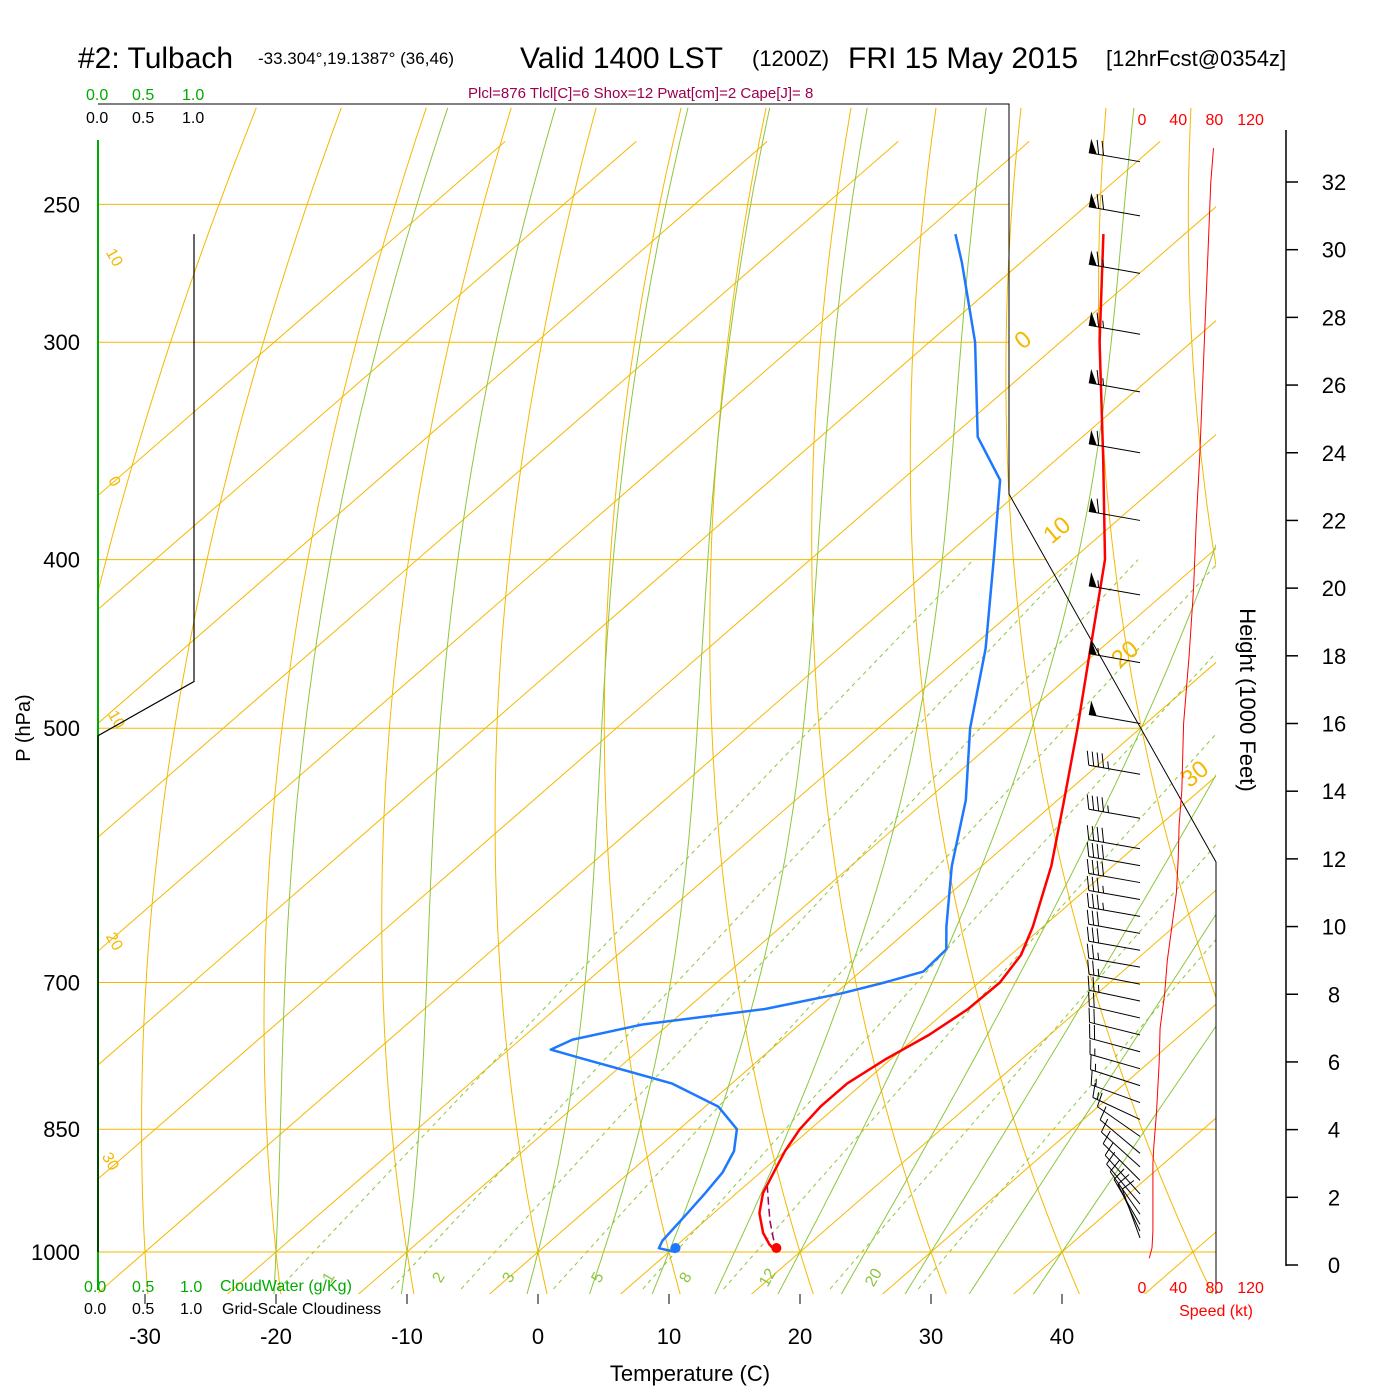 This screenshot has width=1400, height=1400. I want to click on height-tick-label: 8, so click(1334, 994).